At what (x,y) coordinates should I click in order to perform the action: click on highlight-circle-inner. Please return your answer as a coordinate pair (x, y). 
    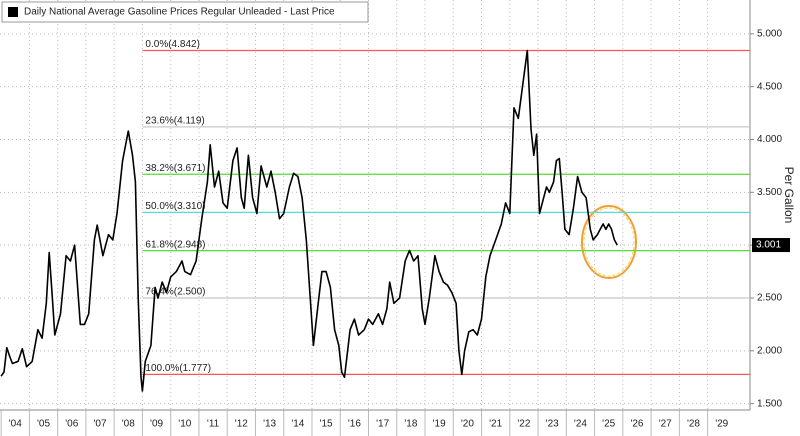
    Looking at the image, I should click on (609, 242).